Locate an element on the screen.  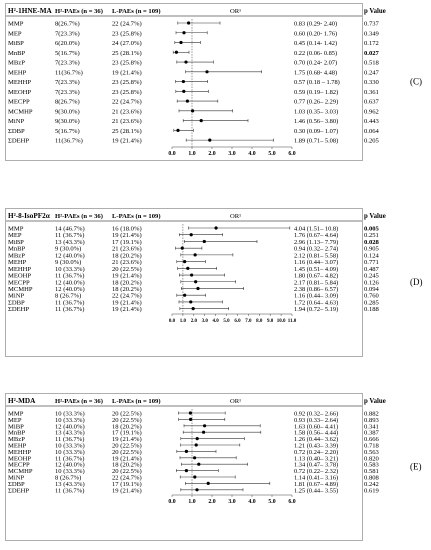
row-exposure-label: MEHHP is located at coordinates (19, 452).